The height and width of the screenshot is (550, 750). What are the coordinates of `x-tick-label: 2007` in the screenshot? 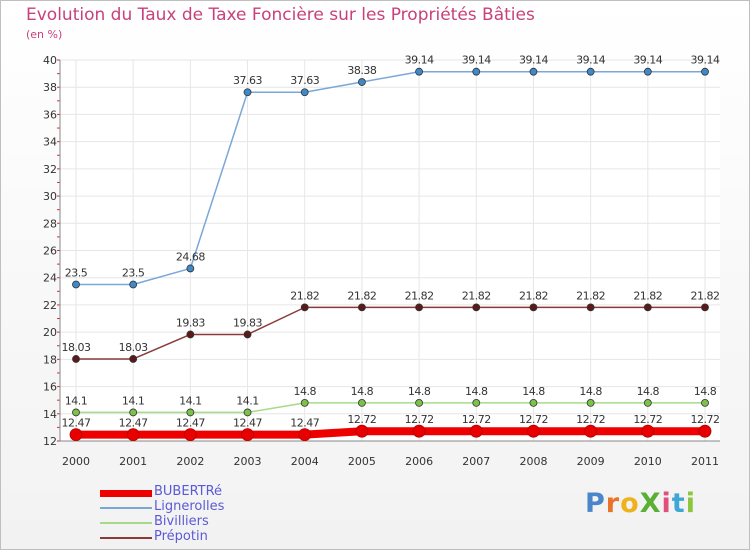 It's located at (476, 461).